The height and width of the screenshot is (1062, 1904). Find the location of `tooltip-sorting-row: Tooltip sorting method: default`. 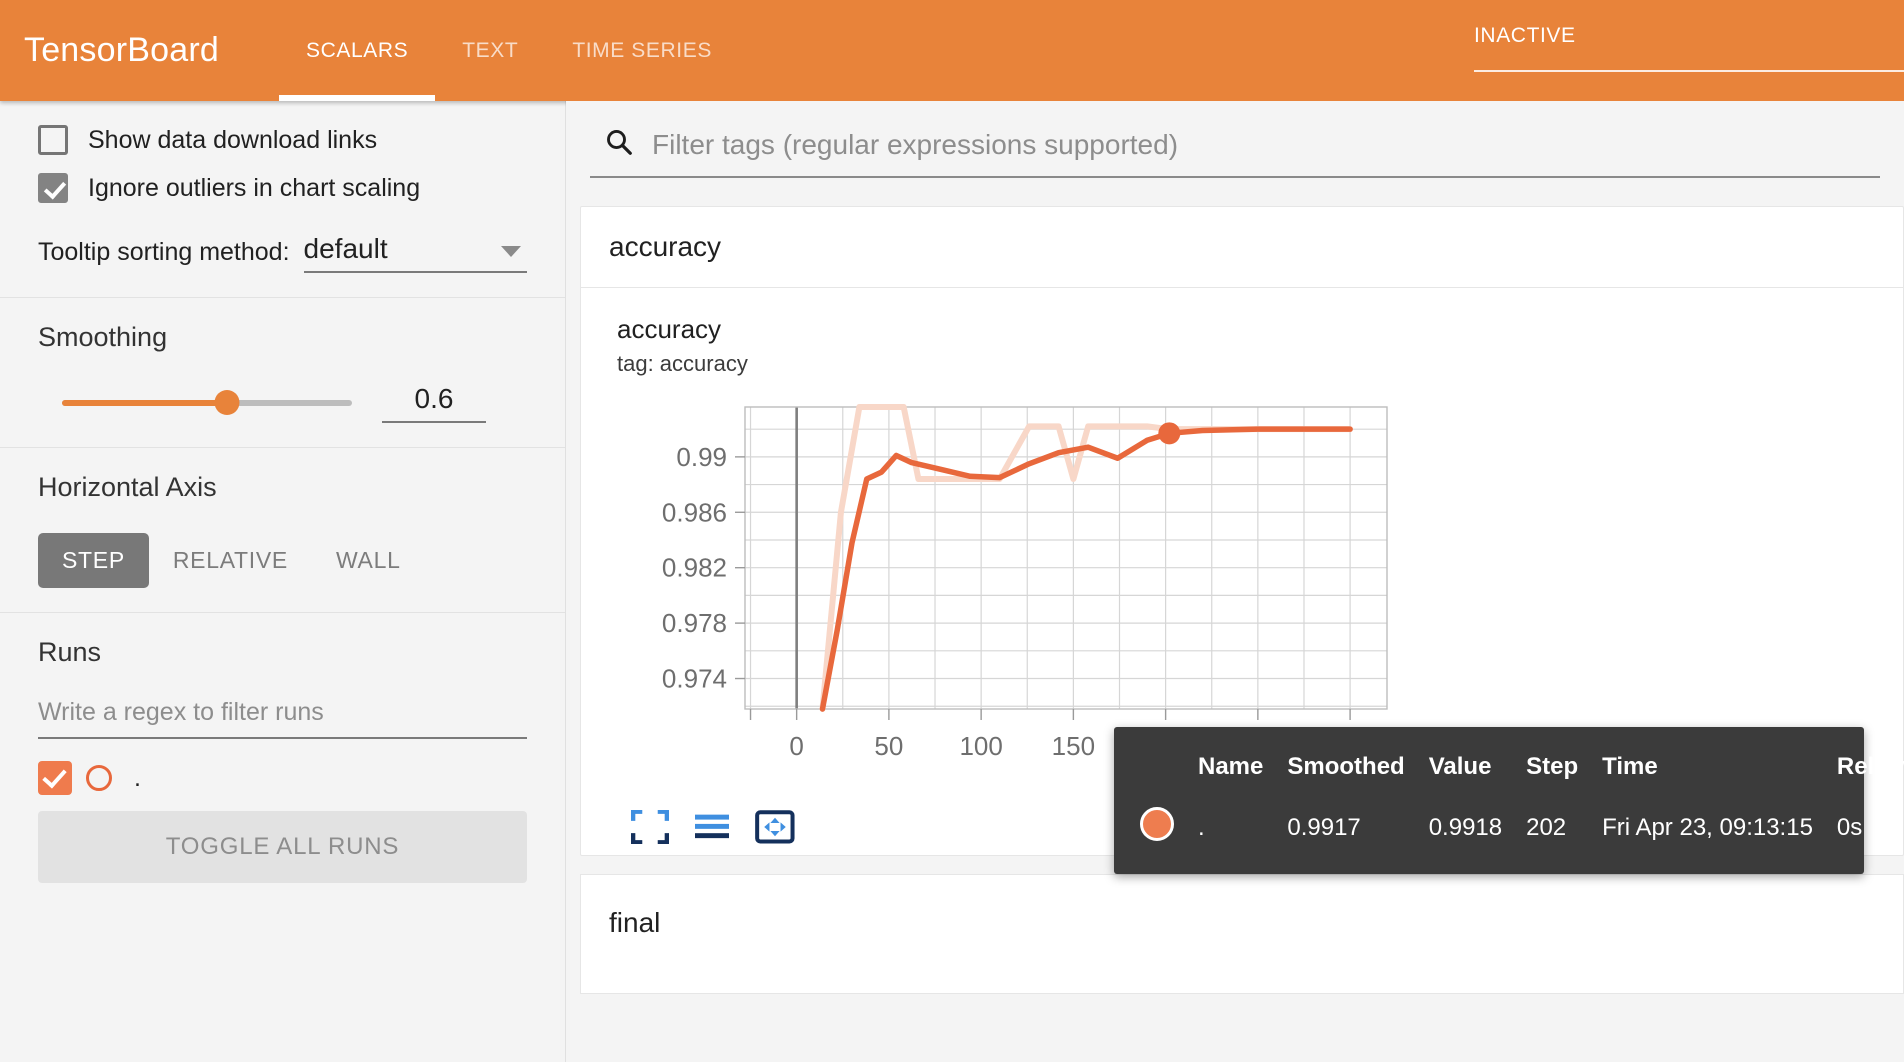

tooltip-sorting-row: Tooltip sorting method: default is located at coordinates (282, 253).